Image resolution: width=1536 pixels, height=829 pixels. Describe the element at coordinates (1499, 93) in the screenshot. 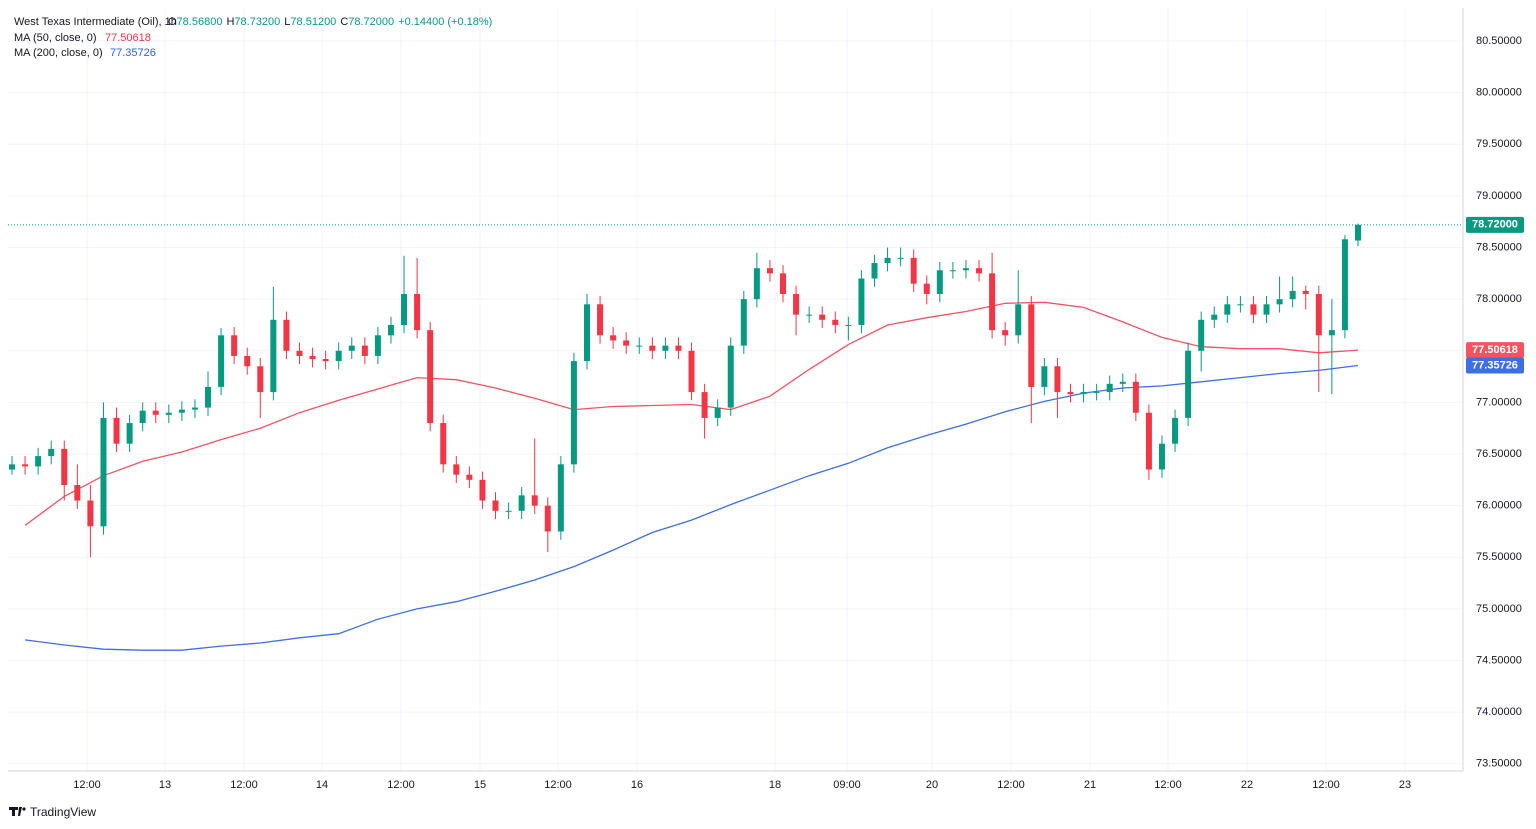

I see `y-tick-label: 80.00000` at that location.